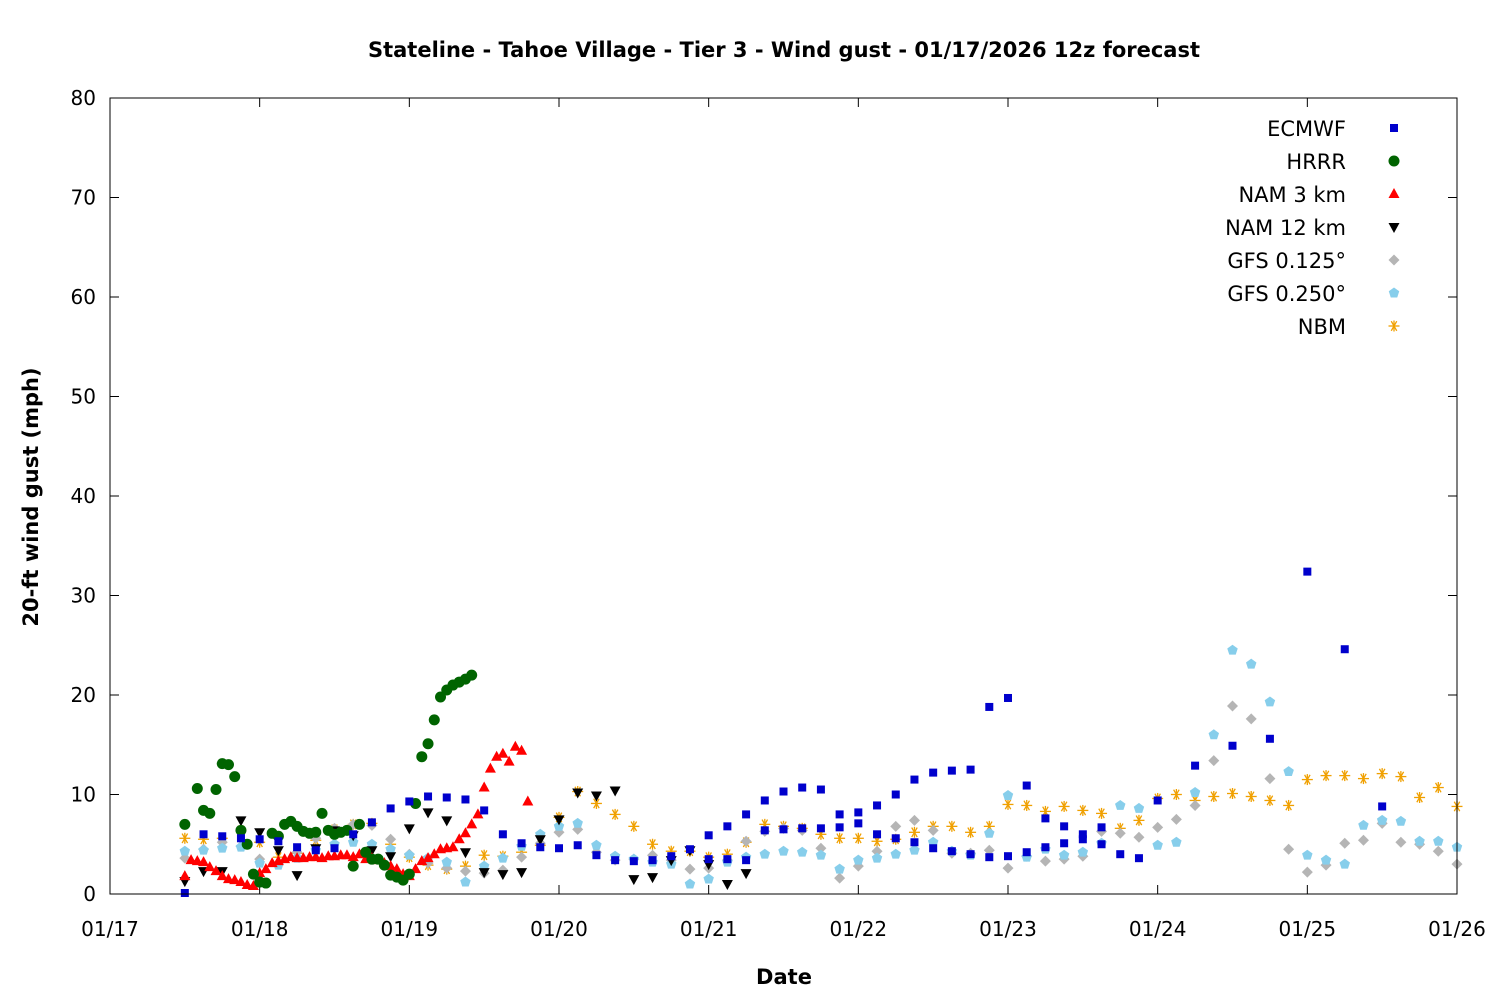 The width and height of the screenshot is (1500, 1000). What do you see at coordinates (1457, 929) in the screenshot?
I see `x-tick-label: 01/26` at bounding box center [1457, 929].